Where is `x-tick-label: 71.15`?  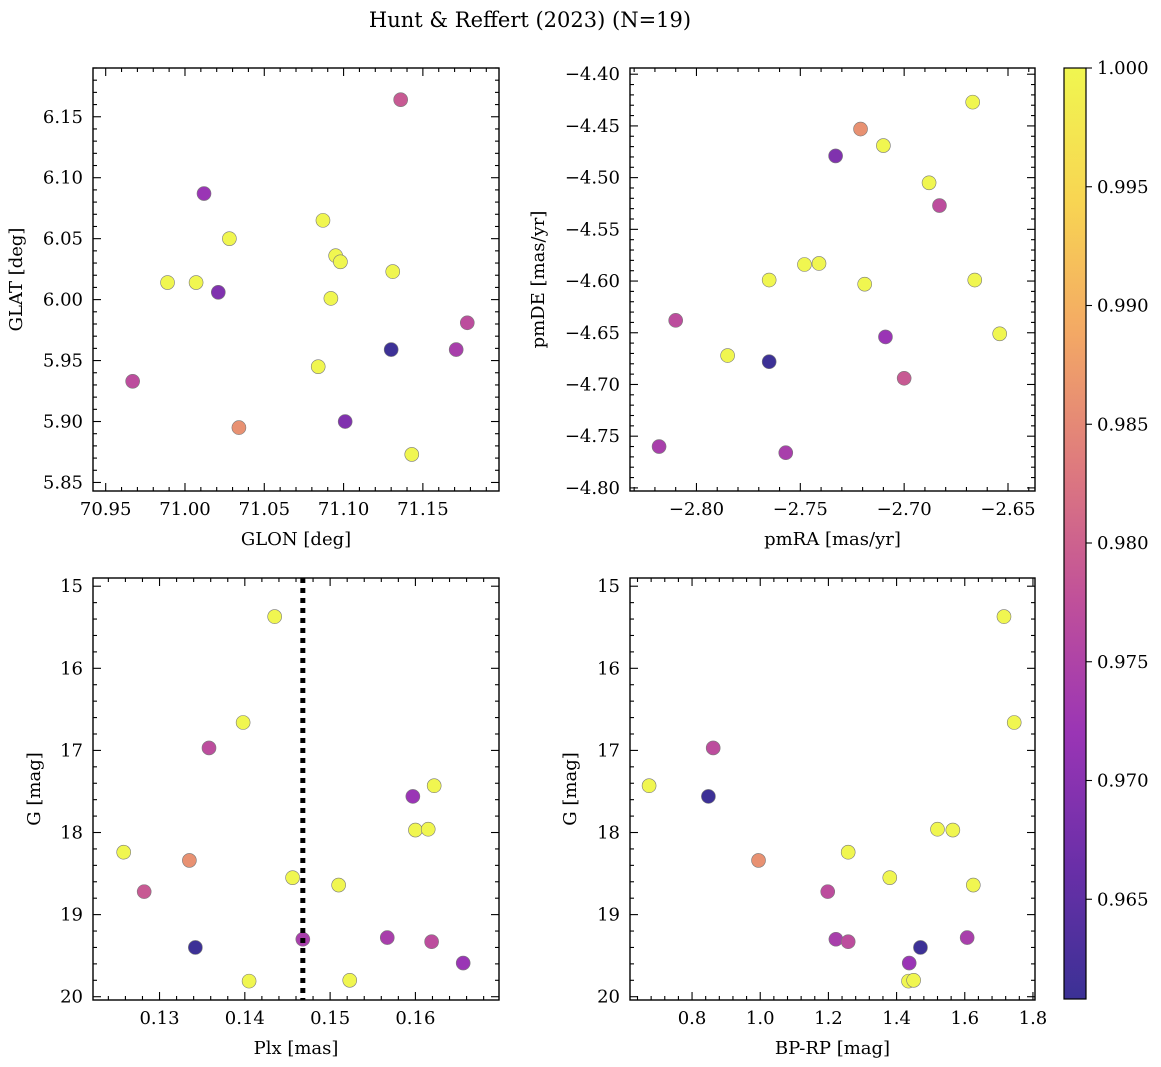 x-tick-label: 71.15 is located at coordinates (423, 509).